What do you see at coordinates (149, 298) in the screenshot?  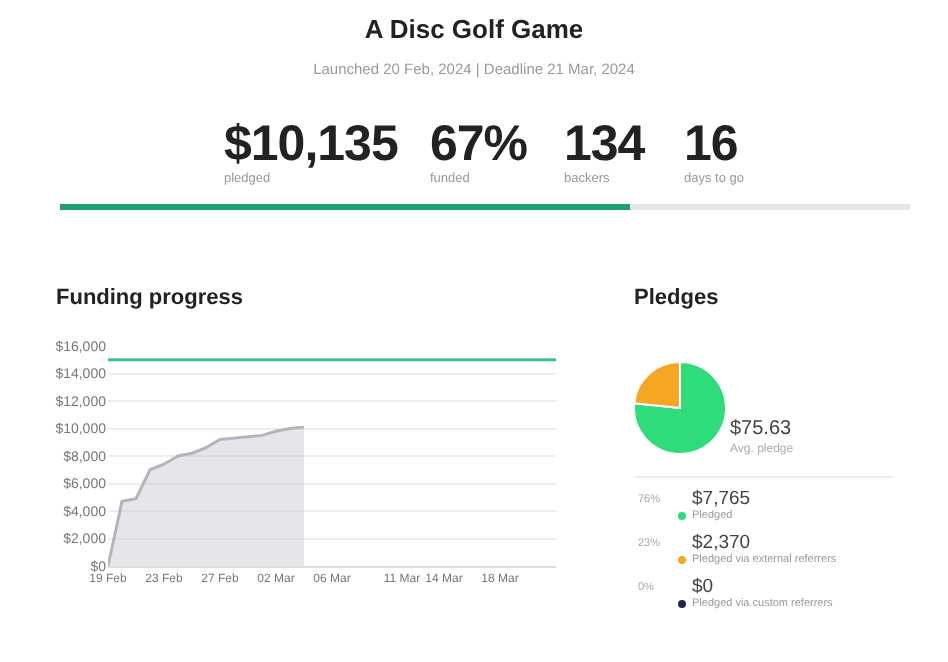 I see `chart-title: Funding progress` at bounding box center [149, 298].